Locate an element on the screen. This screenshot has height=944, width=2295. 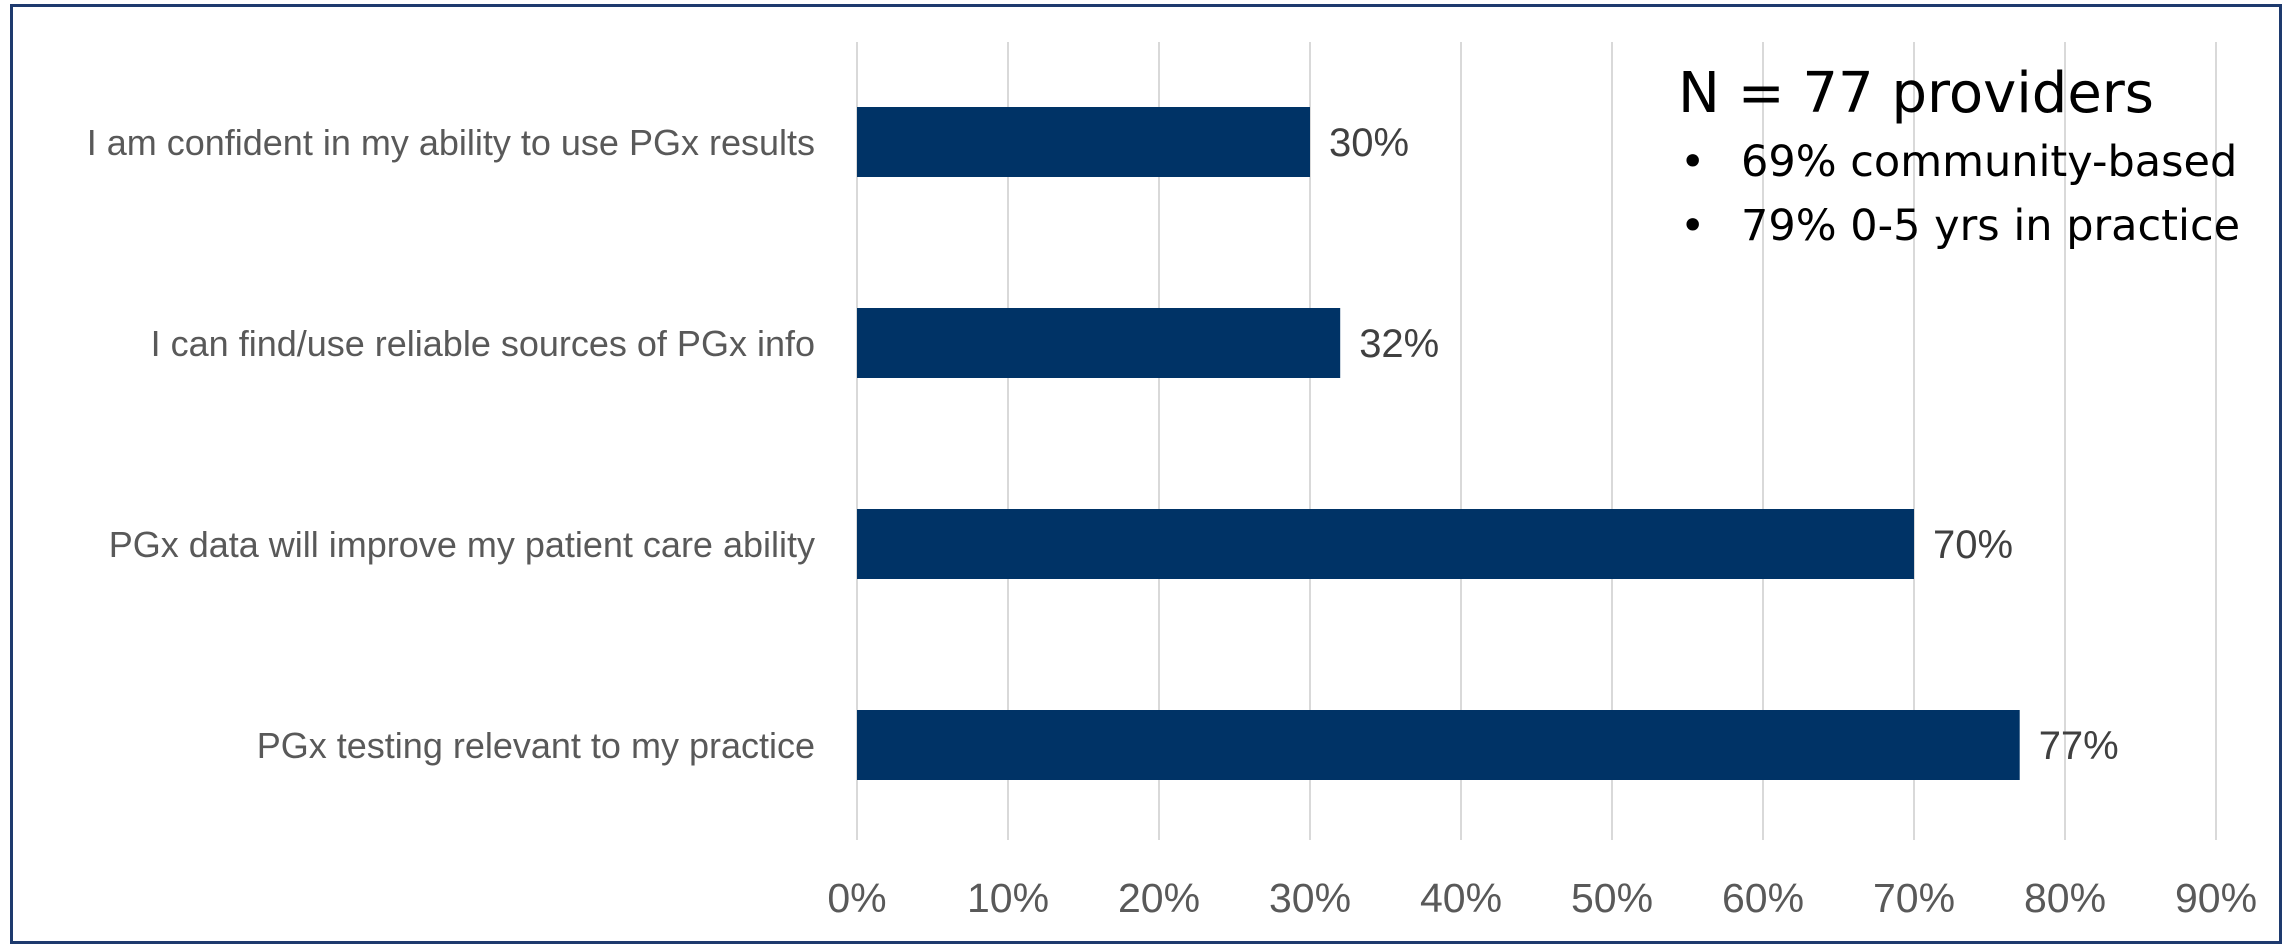
info-bullet-item: • 79% 0-5 yrs in practice is located at coordinates (1978, 226).